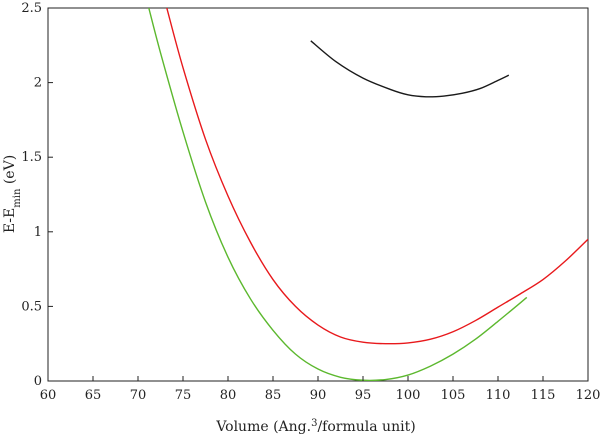  What do you see at coordinates (38, 381) in the screenshot?
I see `y-tick-label: 0` at bounding box center [38, 381].